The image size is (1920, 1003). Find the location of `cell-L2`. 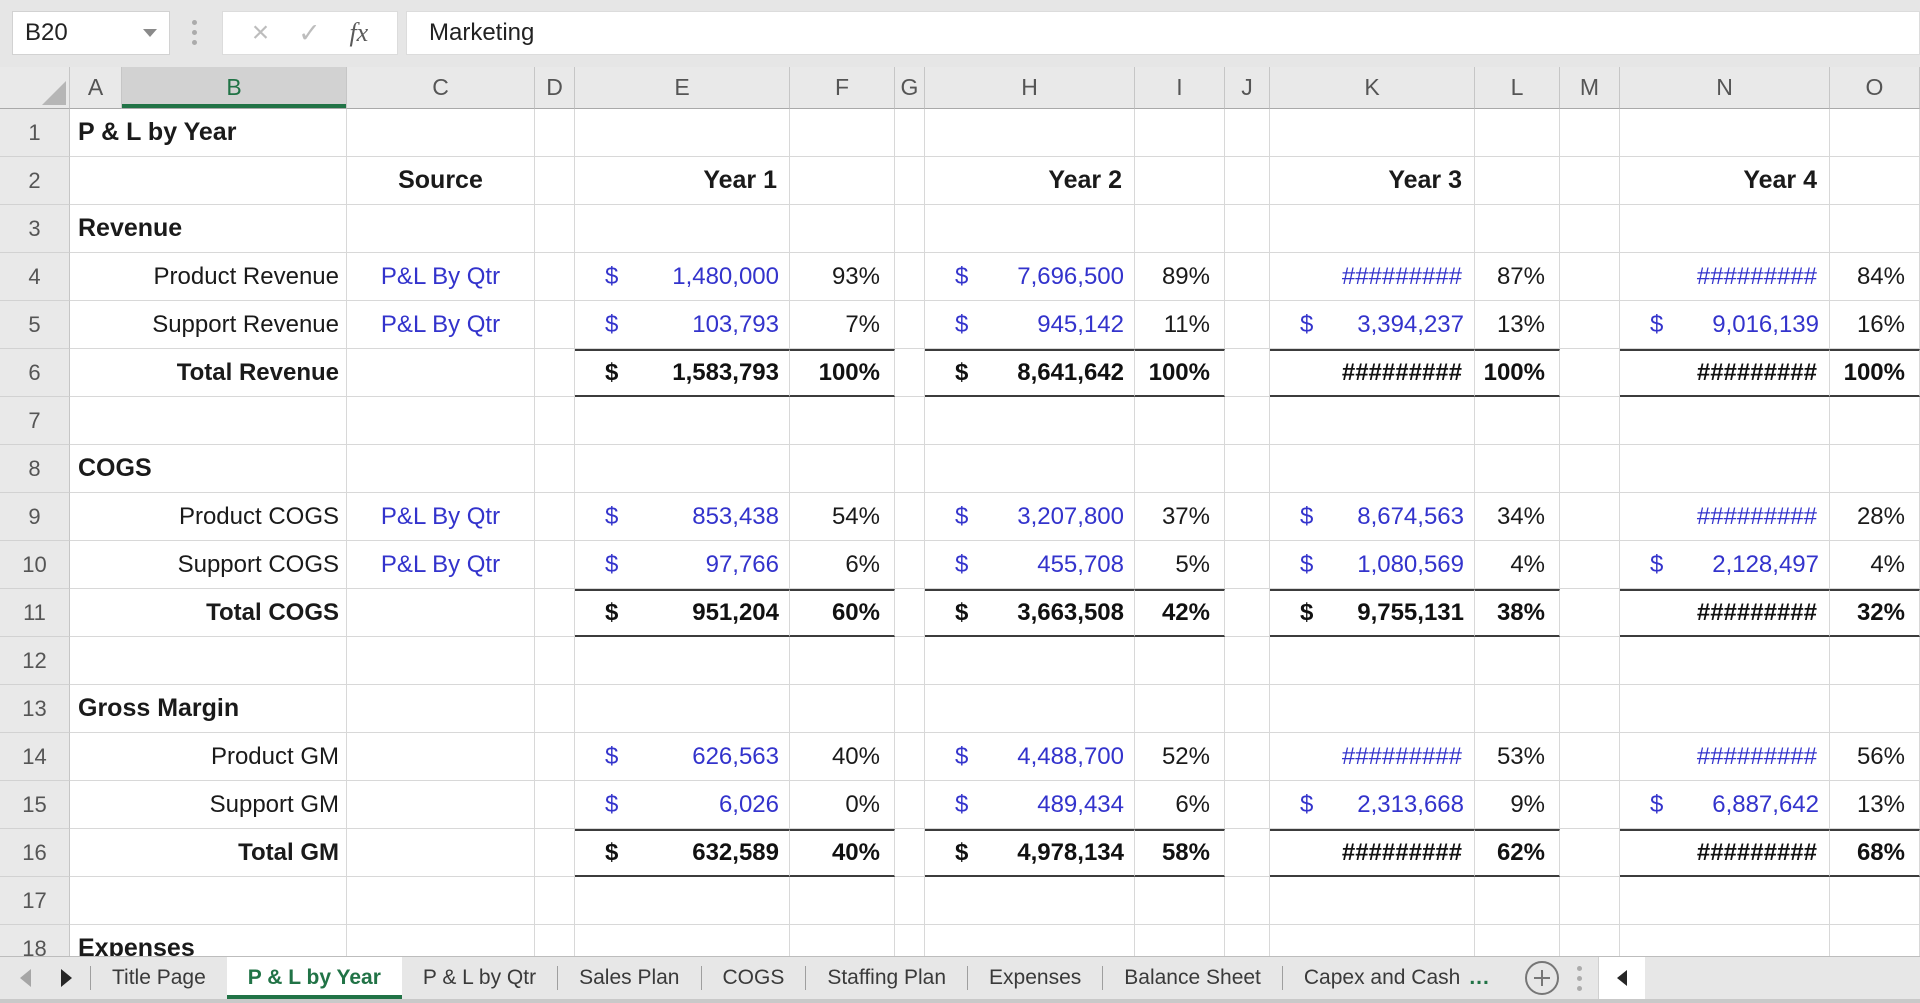

cell-L2 is located at coordinates (1517, 181).